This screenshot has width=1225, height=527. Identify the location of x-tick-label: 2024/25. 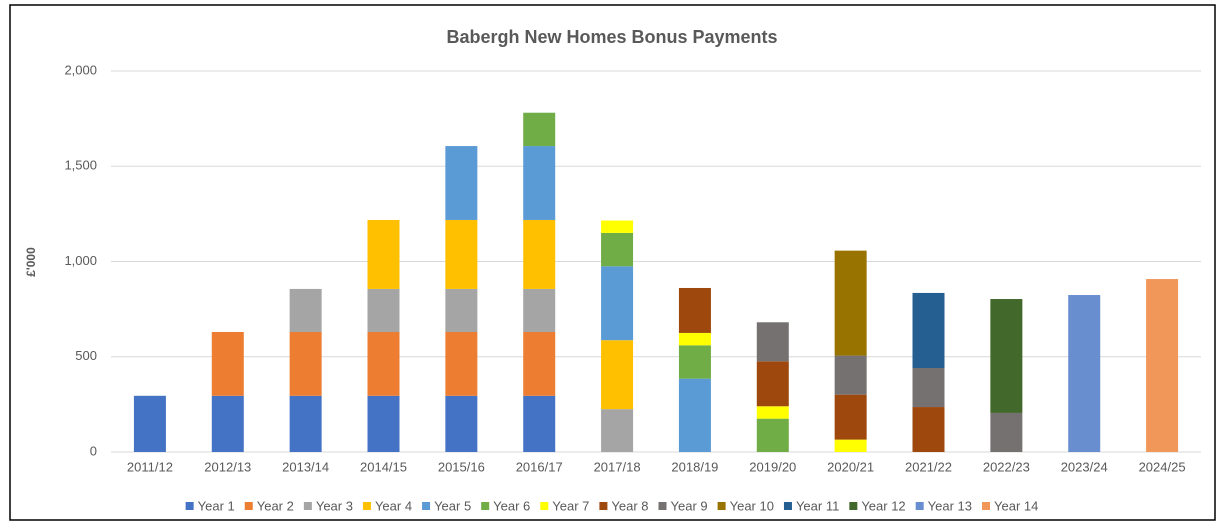
(1162, 466).